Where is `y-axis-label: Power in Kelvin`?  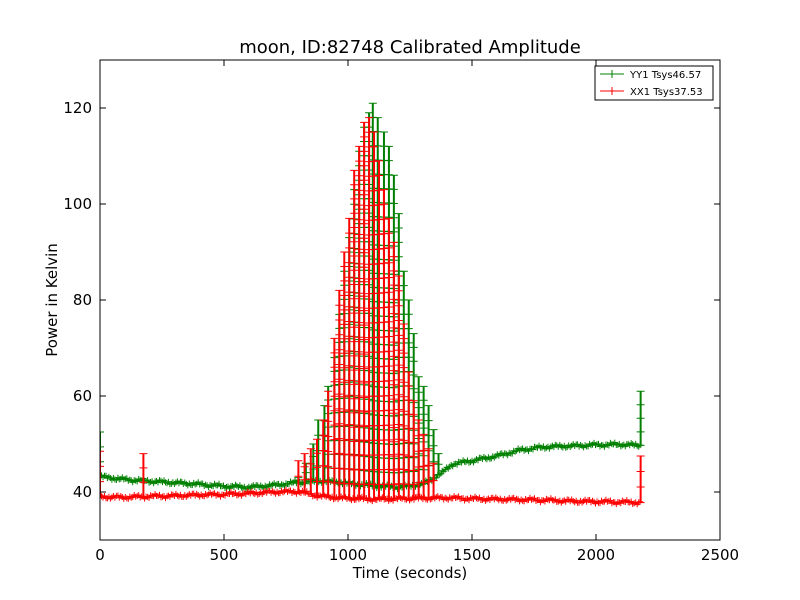 y-axis-label: Power in Kelvin is located at coordinates (52, 300).